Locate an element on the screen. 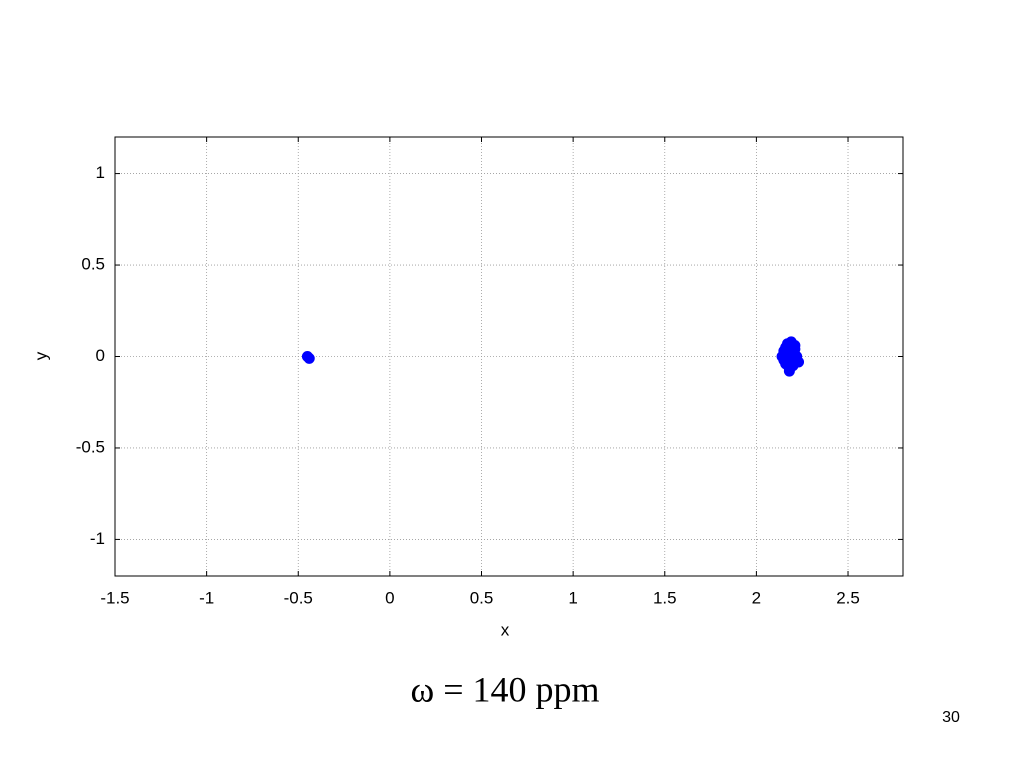 The image size is (1024, 768). y-tick-label: 1 is located at coordinates (100, 172).